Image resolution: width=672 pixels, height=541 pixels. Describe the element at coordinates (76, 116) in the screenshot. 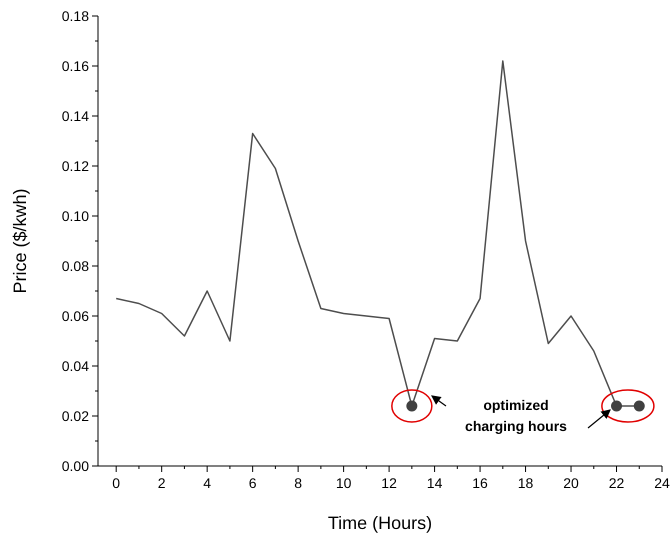

I see `y-tick-label: 0.14` at that location.